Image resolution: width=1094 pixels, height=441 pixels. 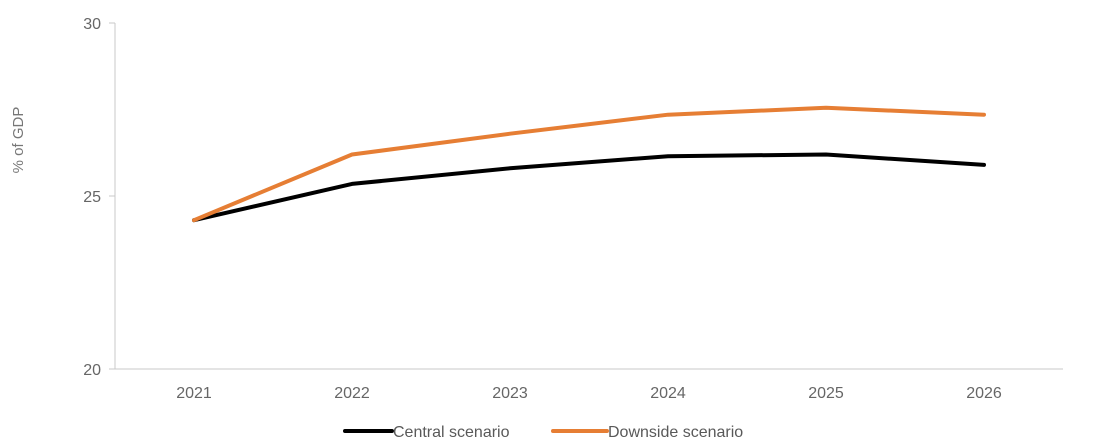 What do you see at coordinates (543, 432) in the screenshot?
I see `legend: Central scenario Downside scenario` at bounding box center [543, 432].